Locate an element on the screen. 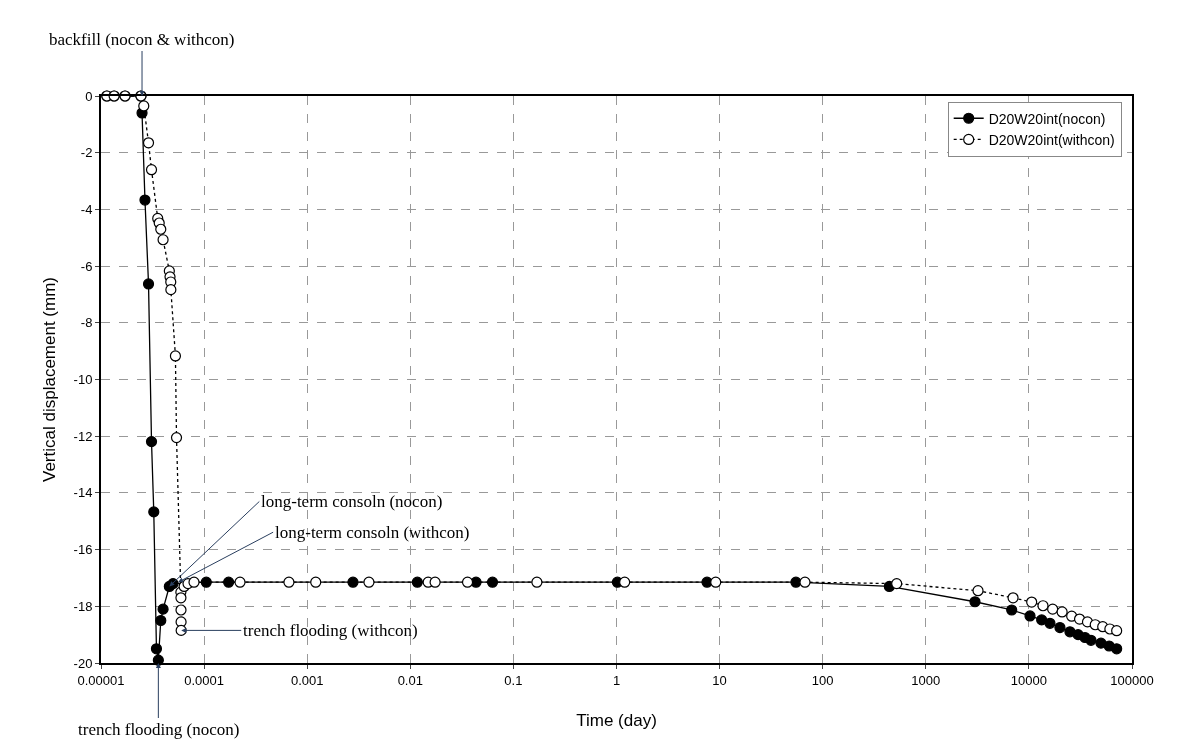  annotation: trench flooding (nocon) is located at coordinates (159, 729).